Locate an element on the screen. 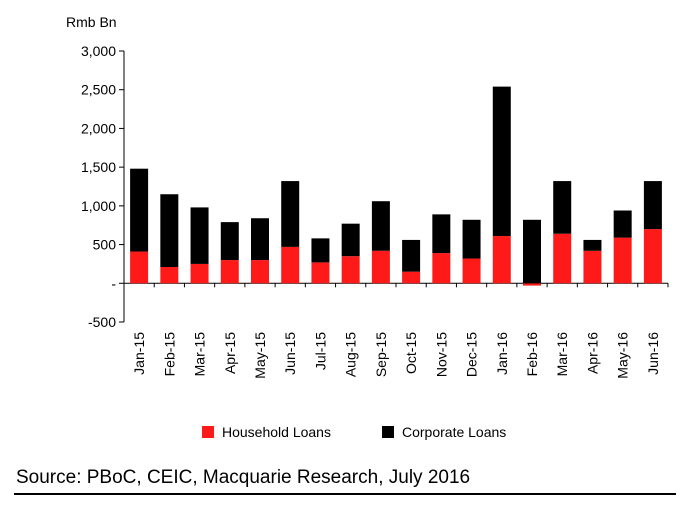 This screenshot has height=514, width=684. y-tick-label: - is located at coordinates (113, 283).